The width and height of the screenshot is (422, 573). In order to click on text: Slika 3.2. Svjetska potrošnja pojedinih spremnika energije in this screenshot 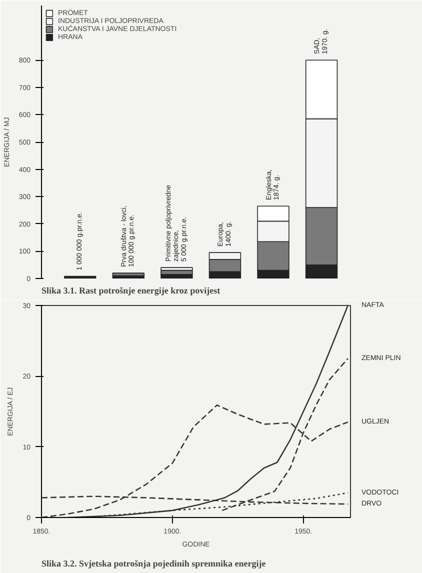, I will do `click(154, 563)`.